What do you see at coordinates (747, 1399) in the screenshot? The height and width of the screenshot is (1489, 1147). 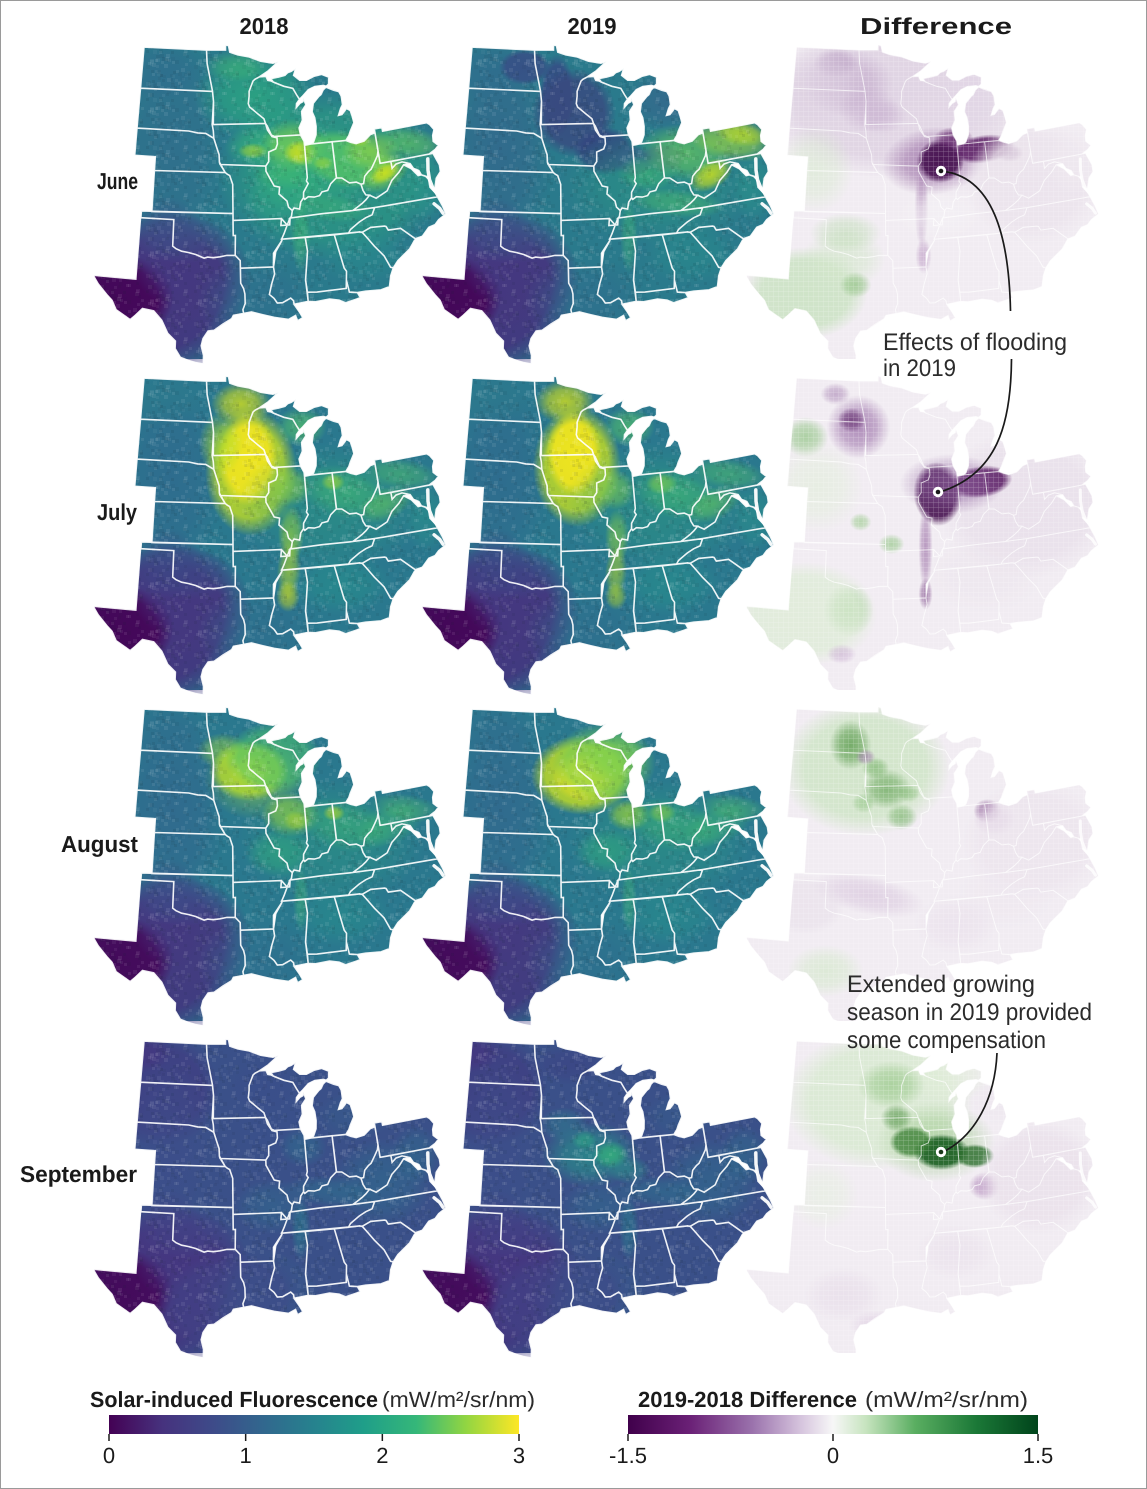 I see `svg-text: 2019-2018 Difference` at bounding box center [747, 1399].